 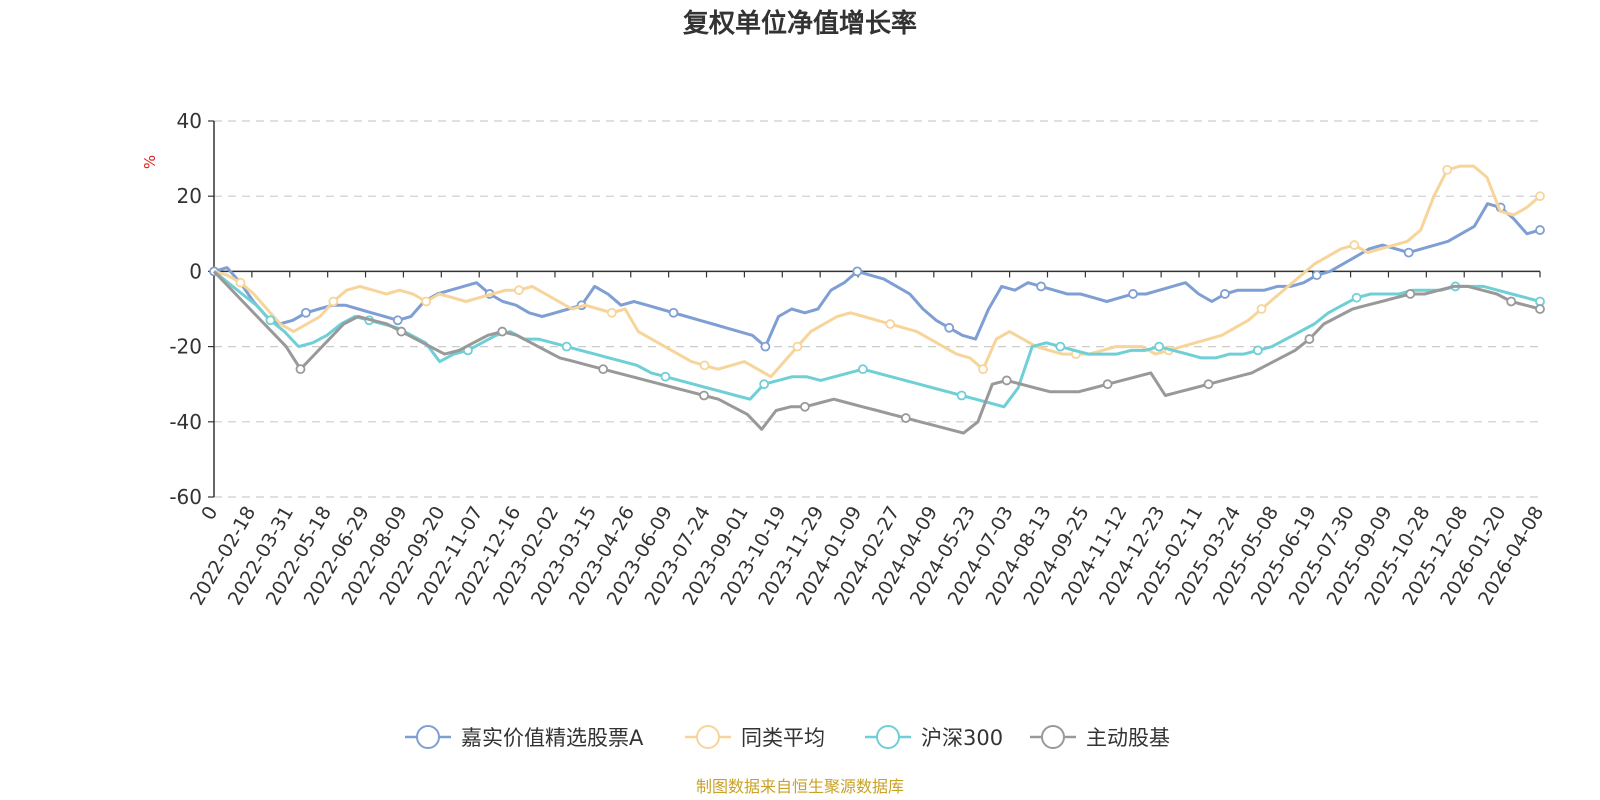 I want to click on legend-label: 主动股基, so click(x=1128, y=738).